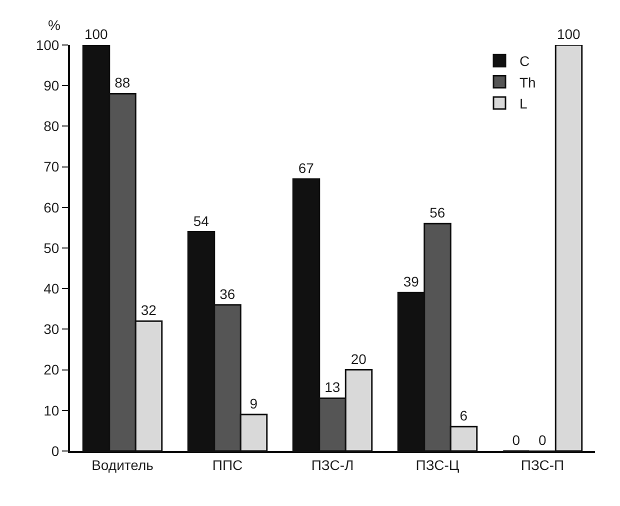 The width and height of the screenshot is (620, 506). I want to click on x-tick-label: ПЗС-П, so click(542, 464).